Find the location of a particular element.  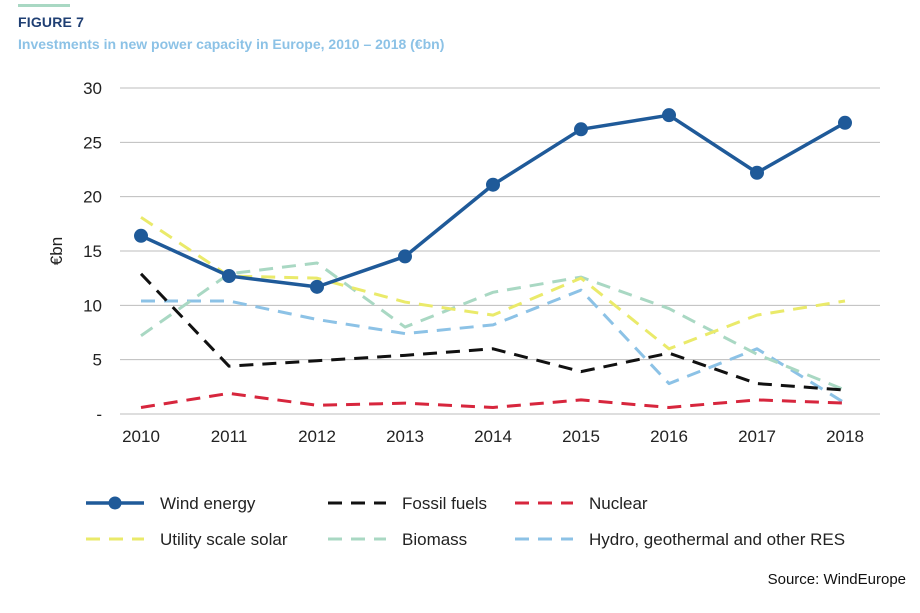

legend-label: Hydro, geothermal and other RES is located at coordinates (717, 539).